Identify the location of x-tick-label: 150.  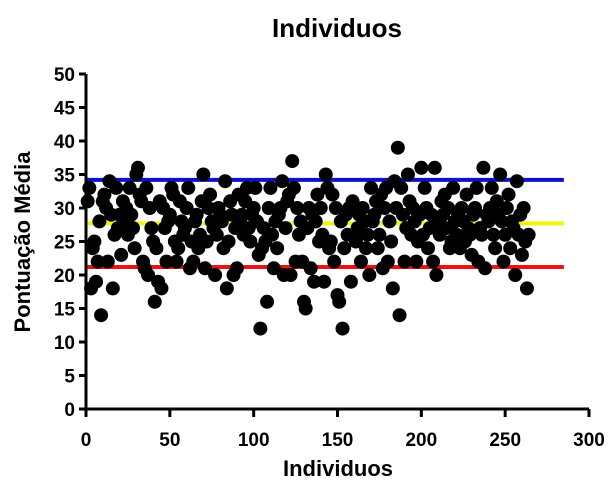
(338, 440).